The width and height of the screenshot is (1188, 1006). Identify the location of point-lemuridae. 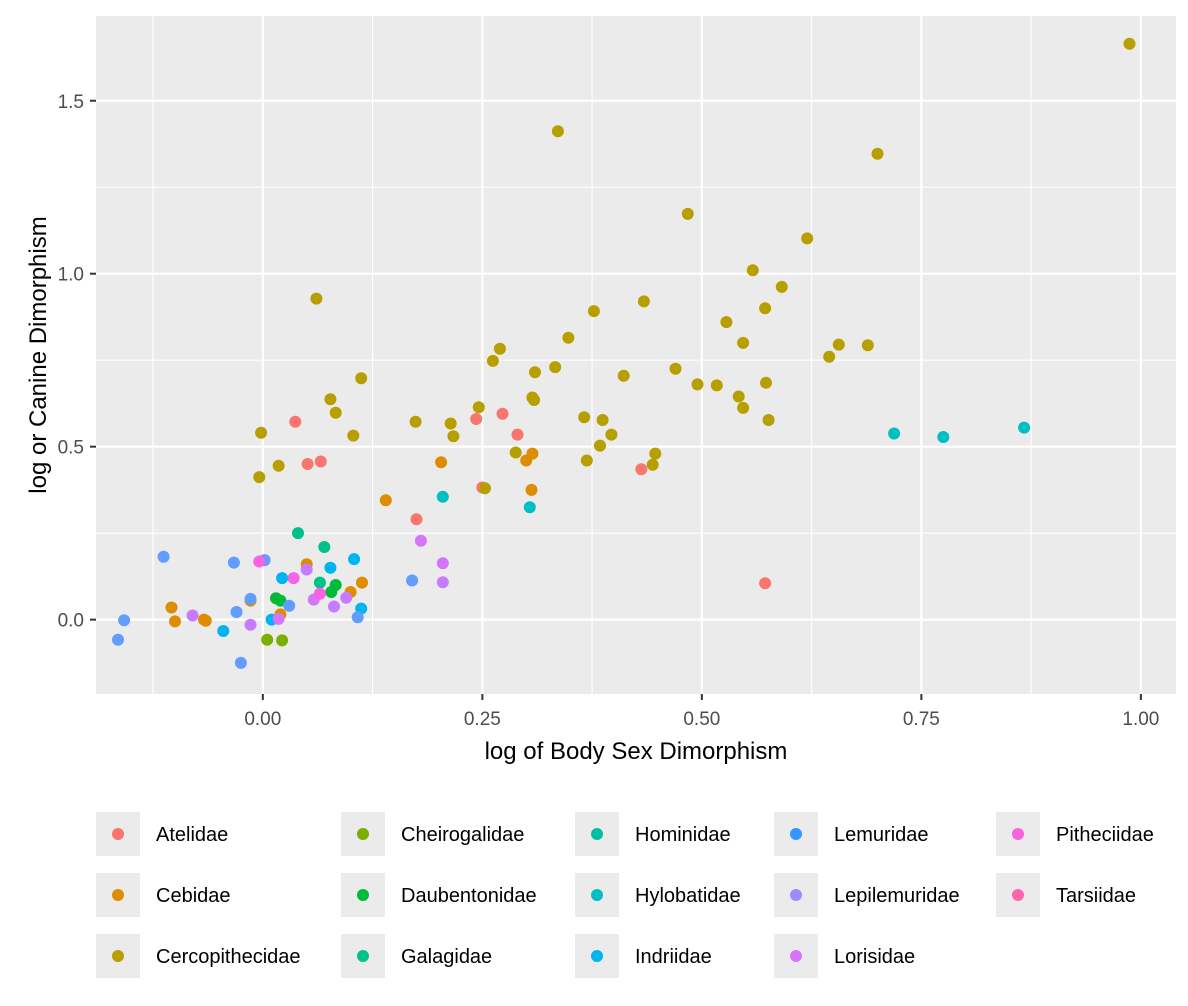
(293, 578).